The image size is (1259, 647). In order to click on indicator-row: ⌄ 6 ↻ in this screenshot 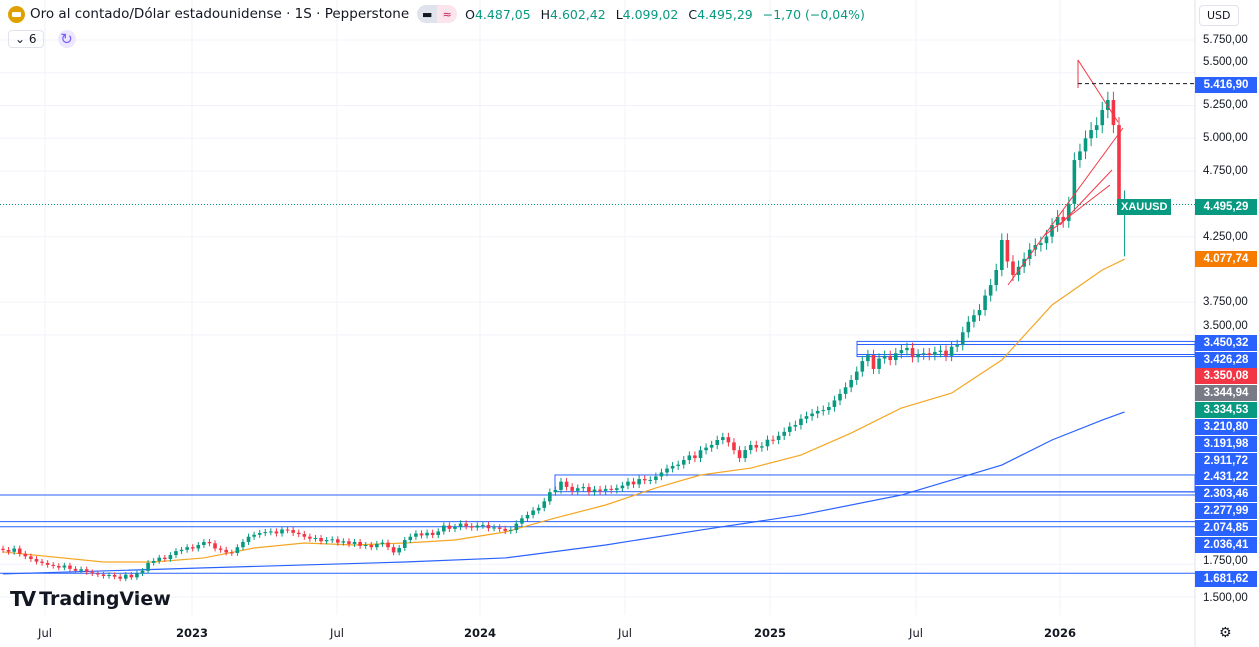, I will do `click(42, 39)`.